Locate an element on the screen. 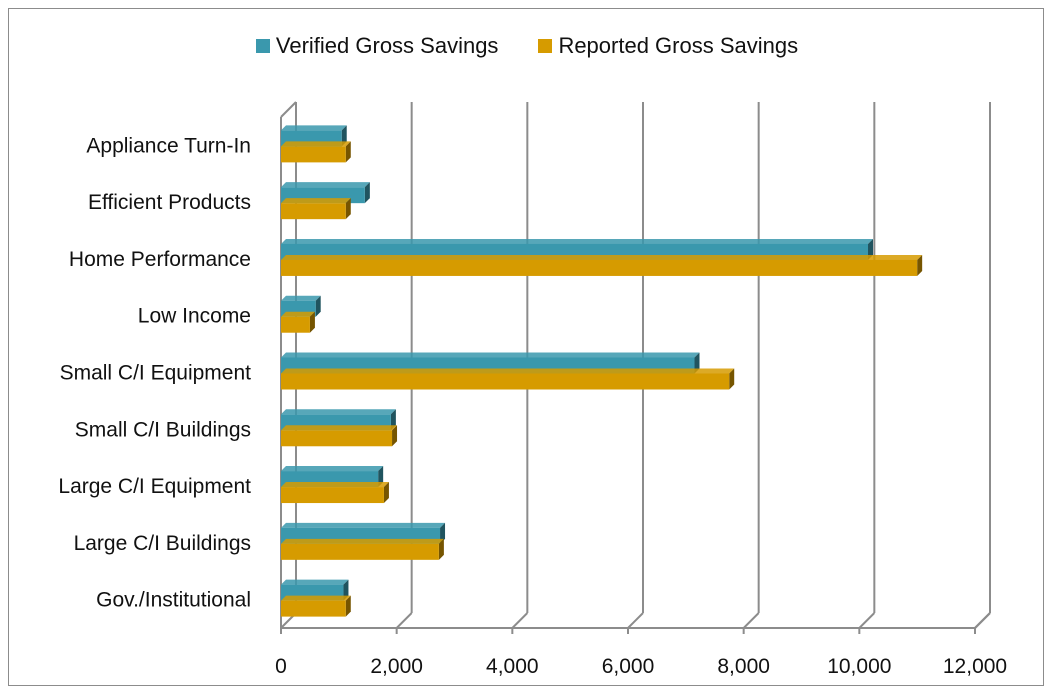 This screenshot has height=694, width=1054. category-label: Small C/I Buildings is located at coordinates (163, 429).